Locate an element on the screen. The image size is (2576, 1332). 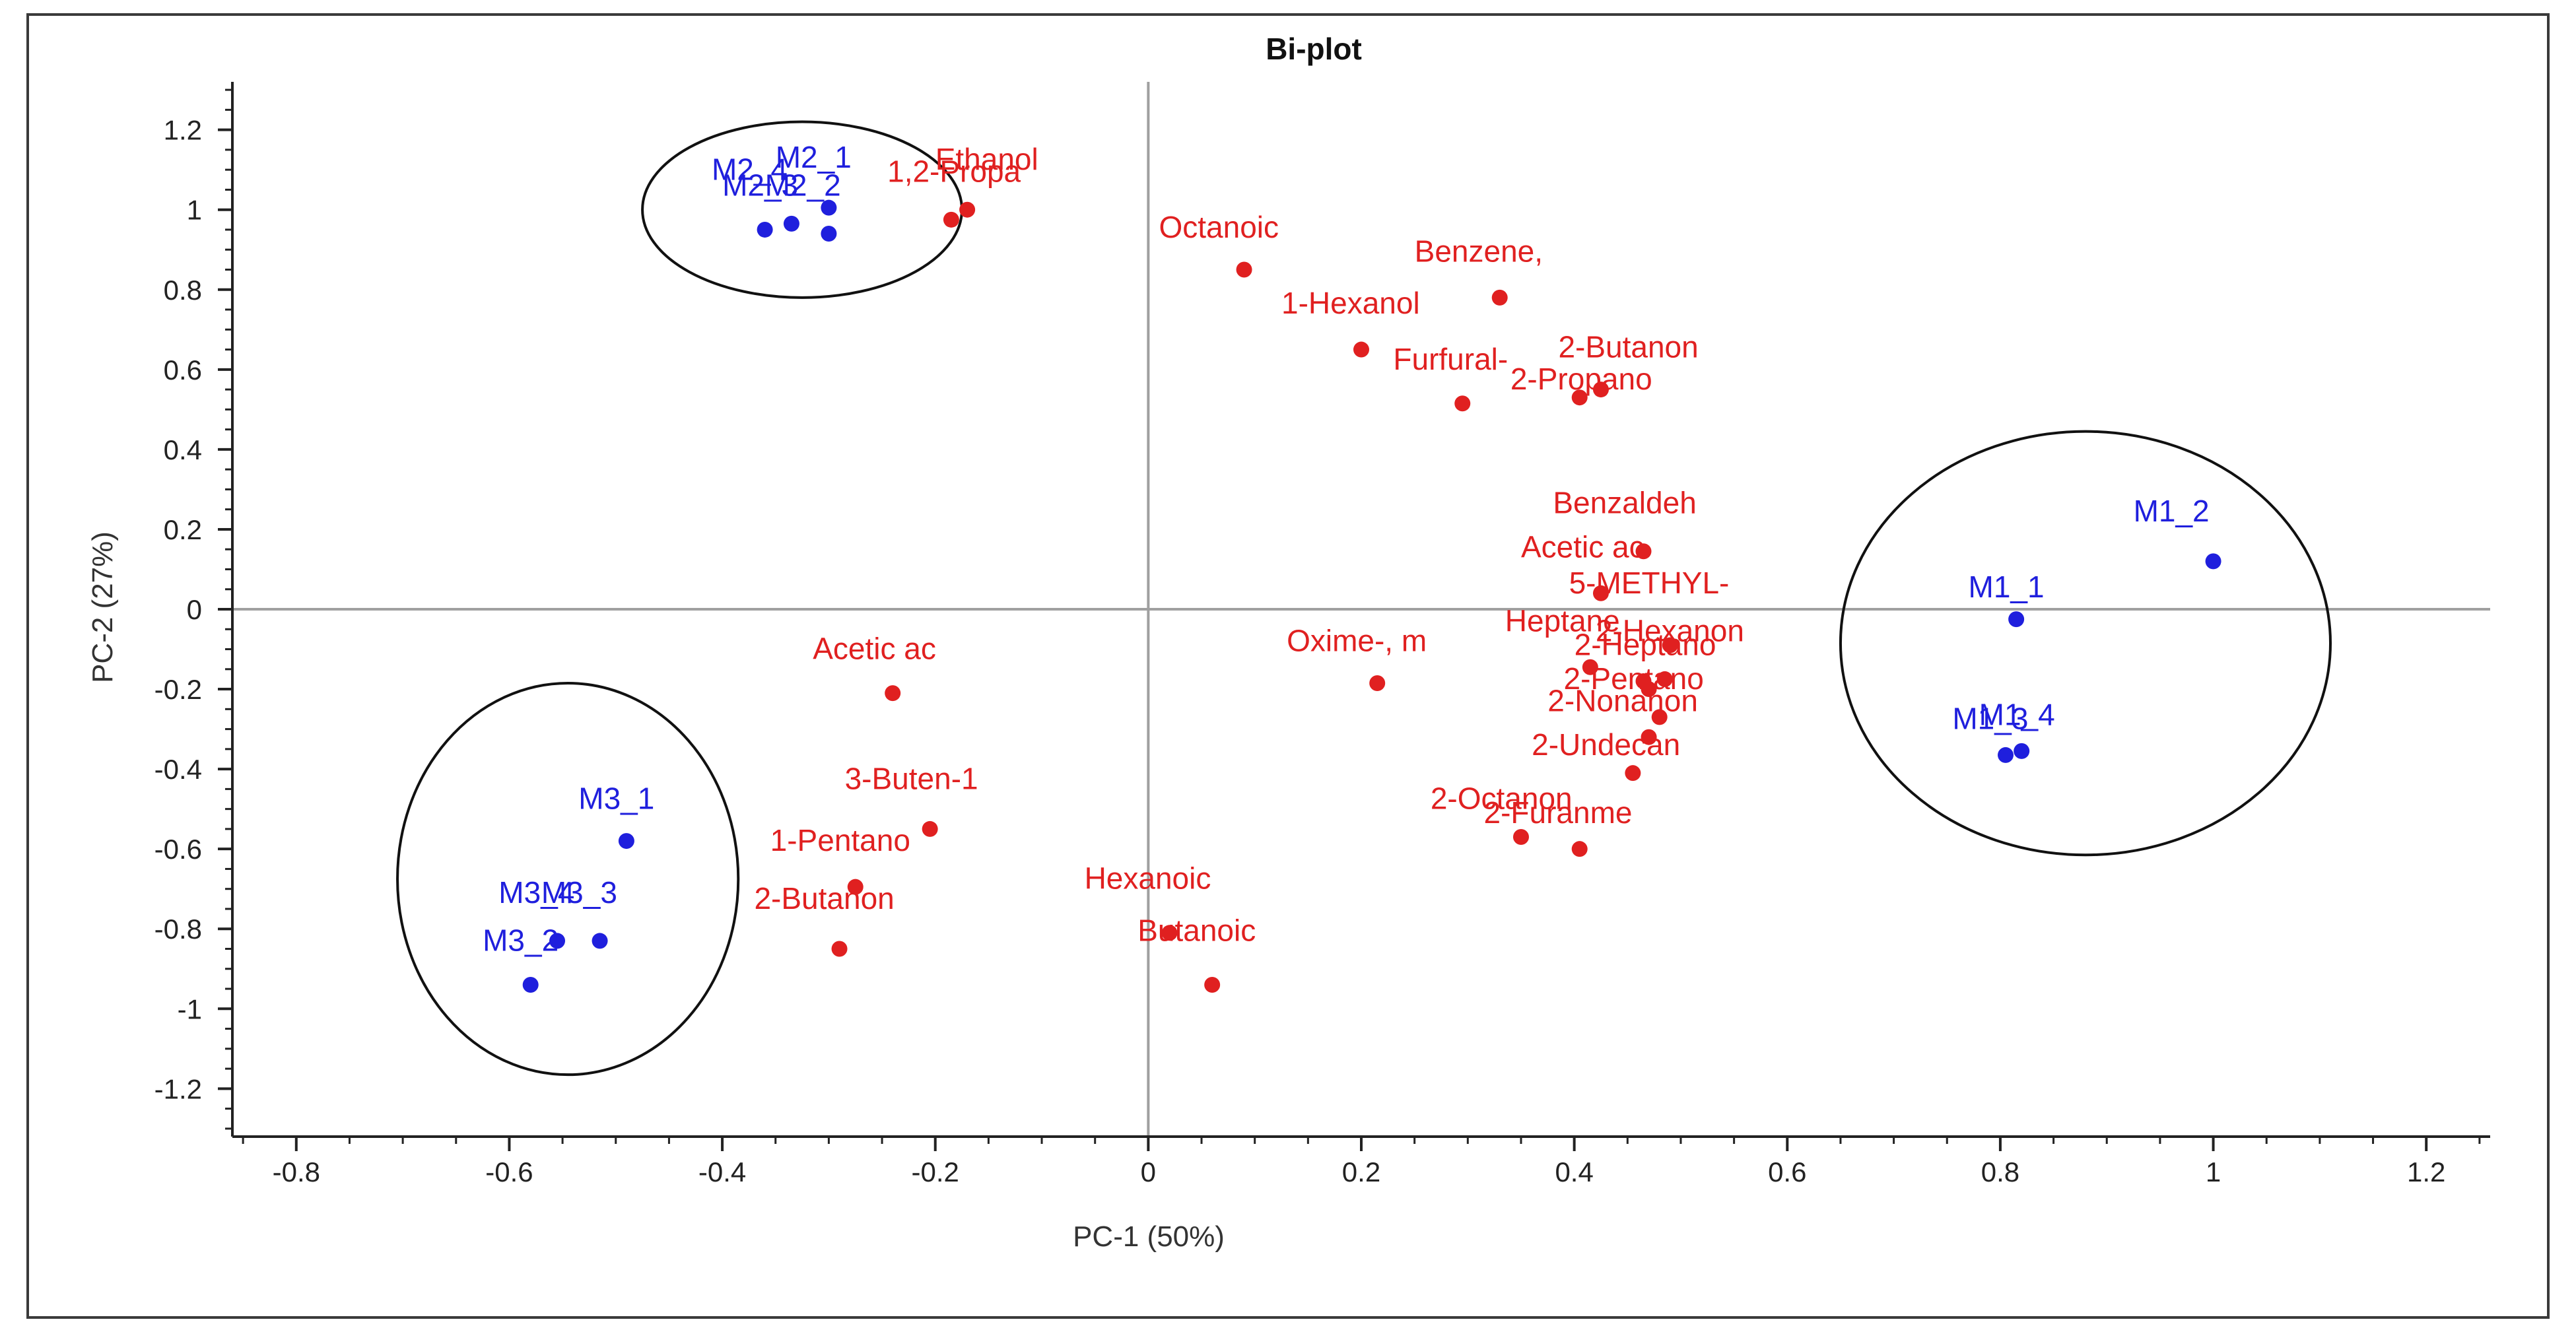
label-2-hexanon: 2-Hexanon is located at coordinates (1670, 630).